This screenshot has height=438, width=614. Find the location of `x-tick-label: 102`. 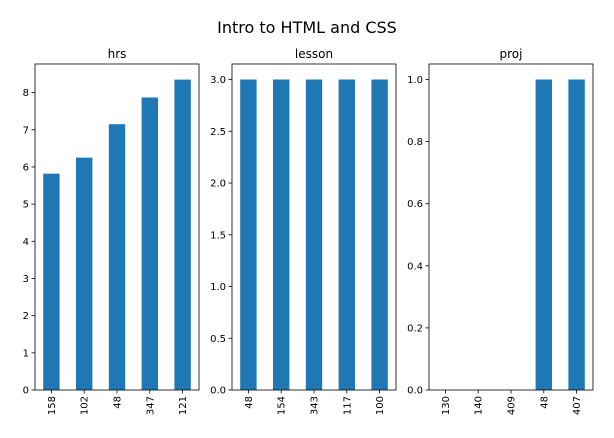

x-tick-label: 102 is located at coordinates (85, 405).